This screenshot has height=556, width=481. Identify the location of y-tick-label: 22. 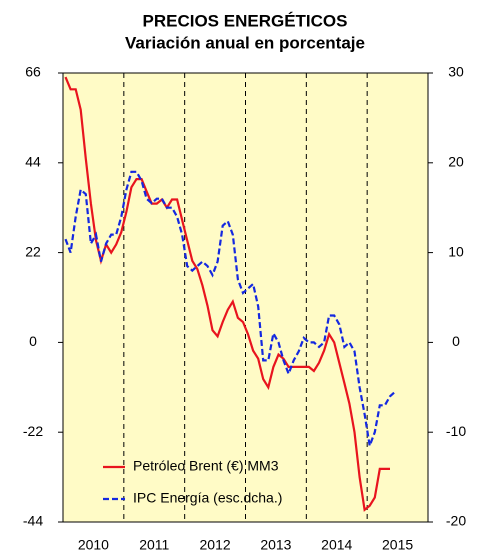
(33, 251).